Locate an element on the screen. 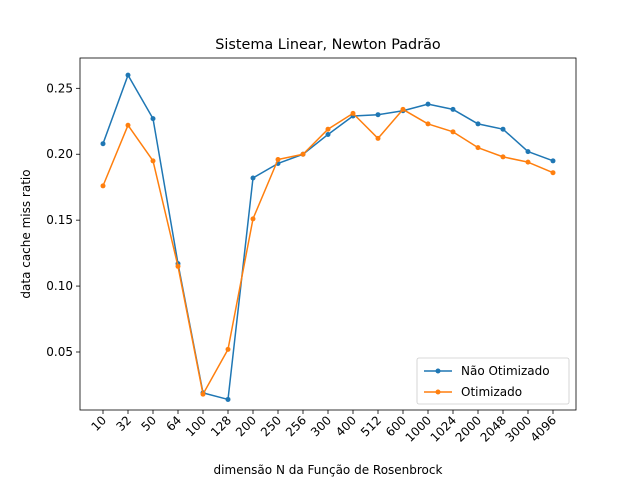 The height and width of the screenshot is (480, 640). x-tick-label: 4096 is located at coordinates (543, 428).